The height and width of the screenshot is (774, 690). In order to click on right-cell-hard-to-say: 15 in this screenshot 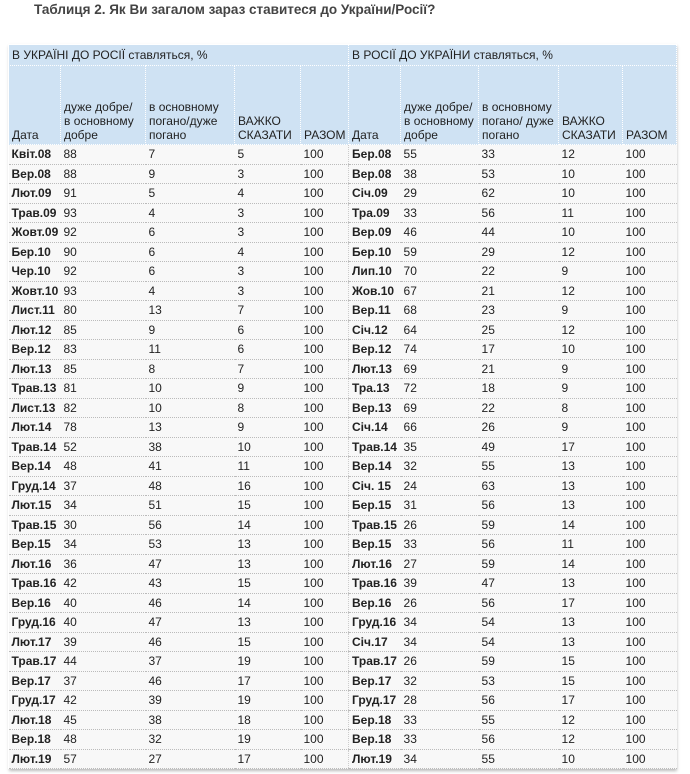, I will do `click(590, 681)`.